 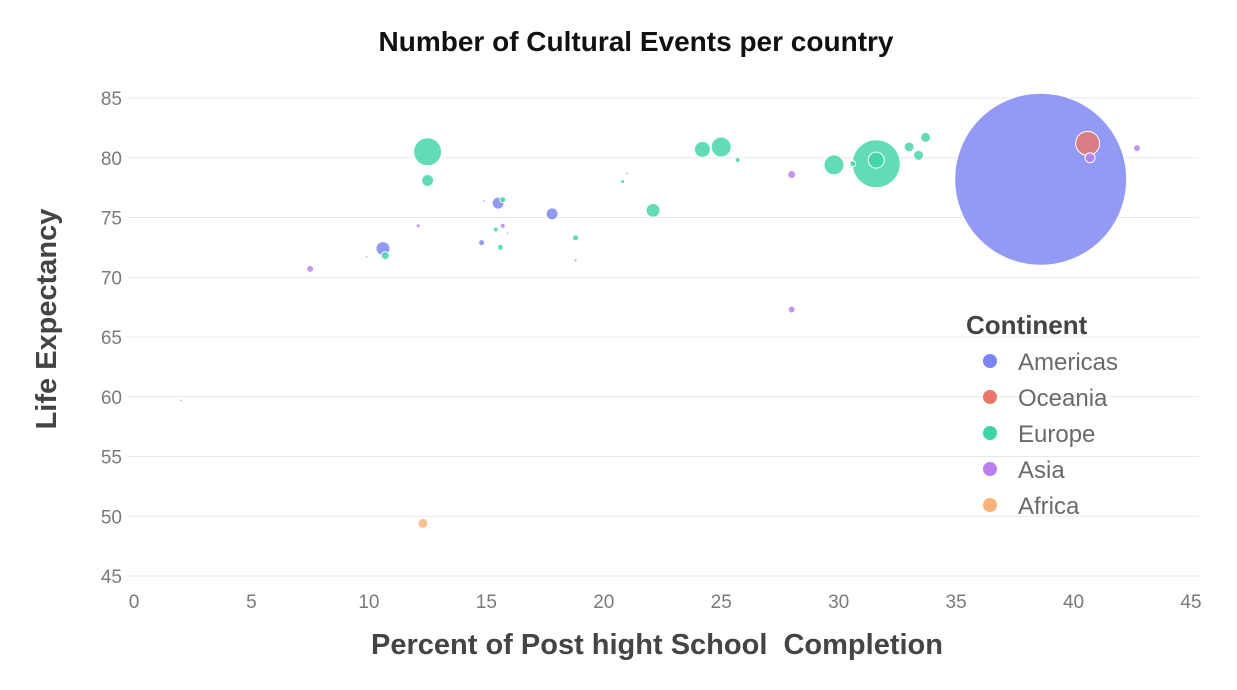 I want to click on bubble-oceania, so click(x=1088, y=143).